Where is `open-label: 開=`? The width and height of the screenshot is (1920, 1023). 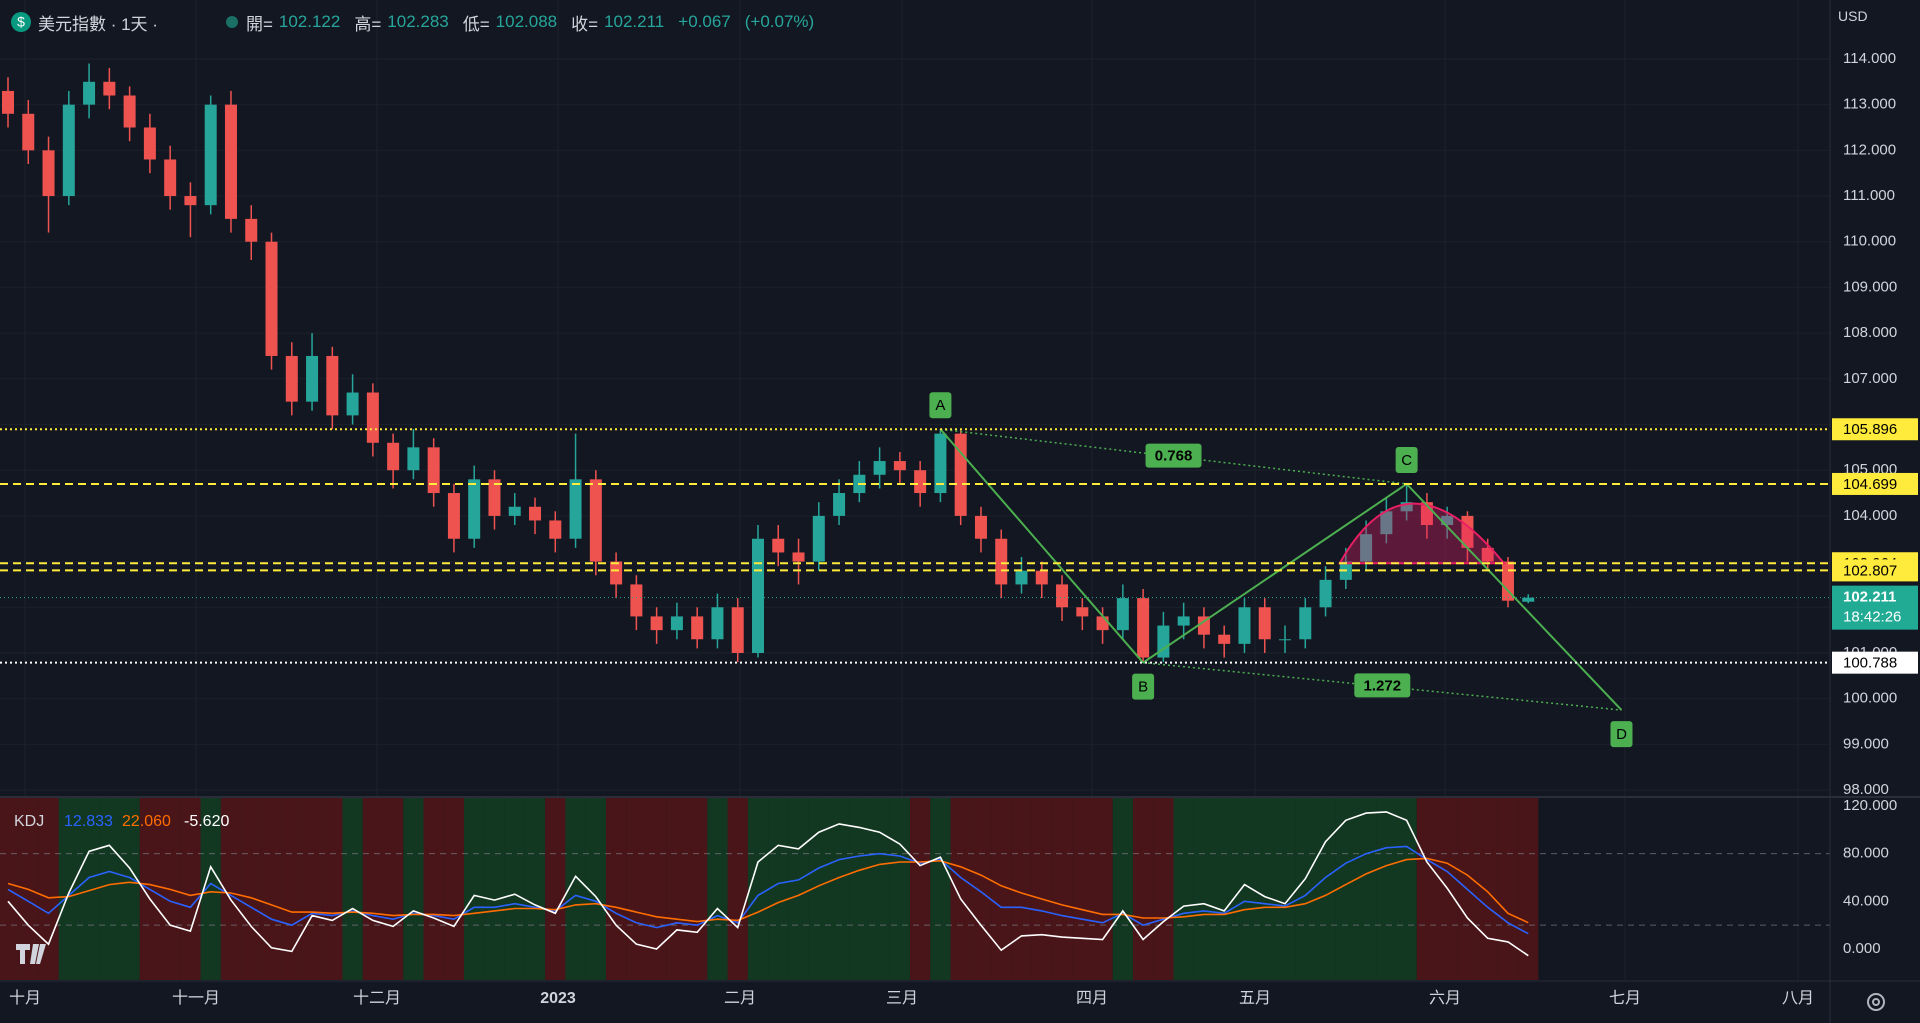 open-label: 開= is located at coordinates (259, 24).